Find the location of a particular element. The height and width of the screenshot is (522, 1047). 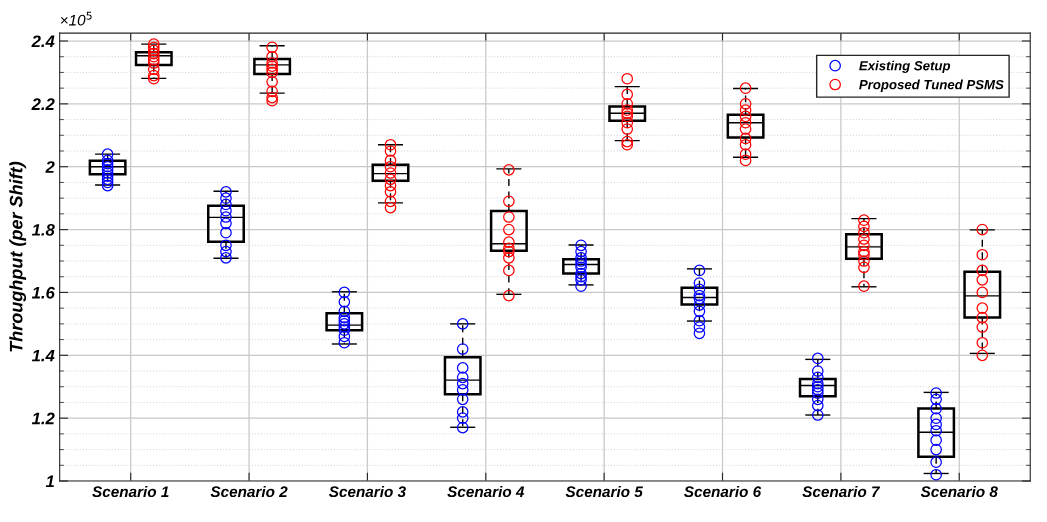

x-tick-label: Scenario 6 is located at coordinates (723, 491).